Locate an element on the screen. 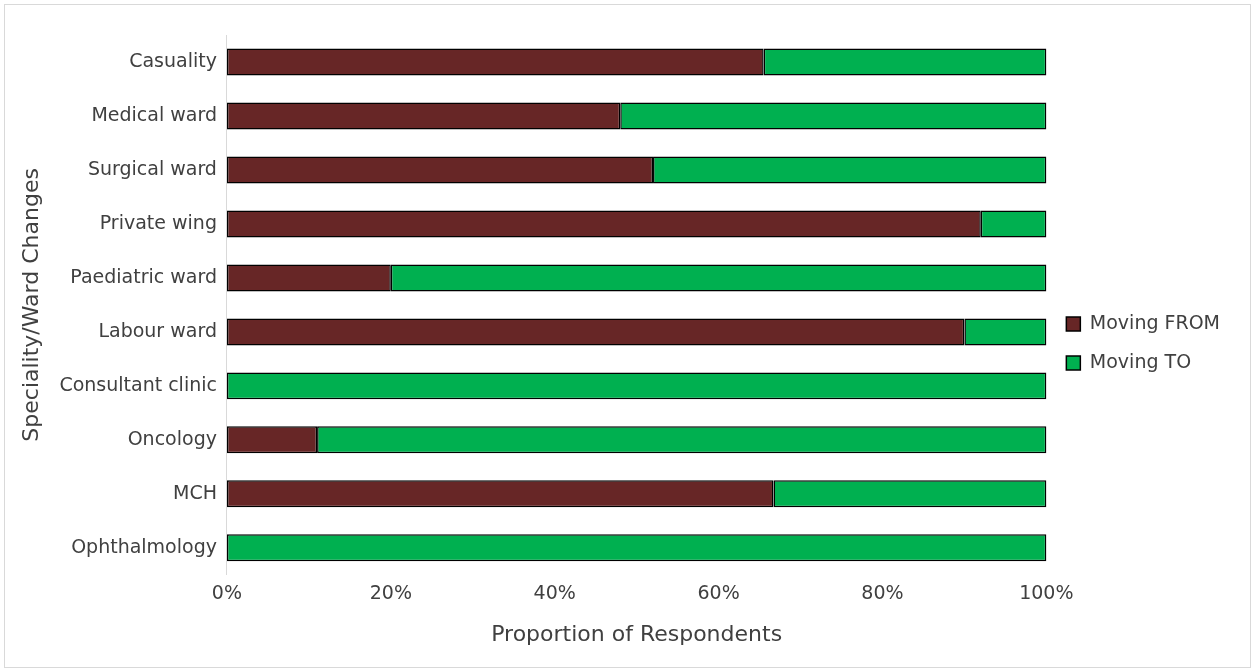  y-tick-label: Consultant clinic is located at coordinates (138, 383).